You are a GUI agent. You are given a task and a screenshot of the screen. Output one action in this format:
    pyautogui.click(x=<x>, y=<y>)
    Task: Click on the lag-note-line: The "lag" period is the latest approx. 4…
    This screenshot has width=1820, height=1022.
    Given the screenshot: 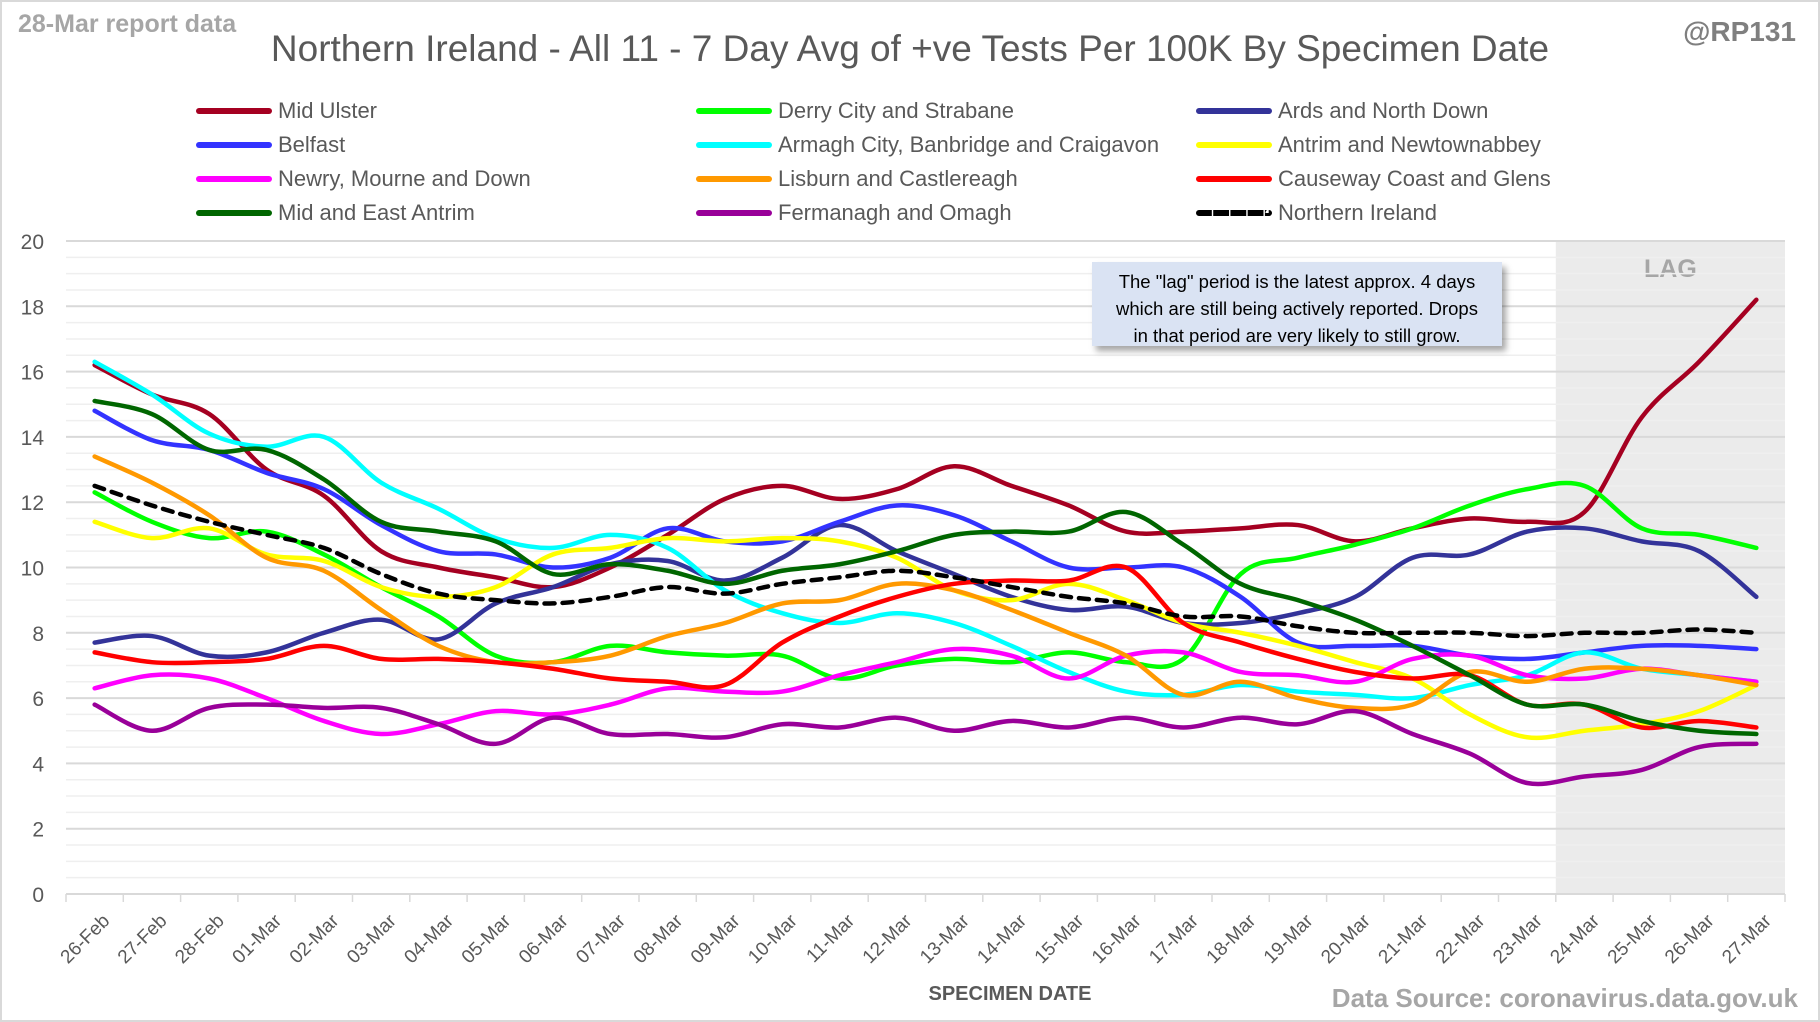 What is the action you would take?
    pyautogui.click(x=1297, y=281)
    